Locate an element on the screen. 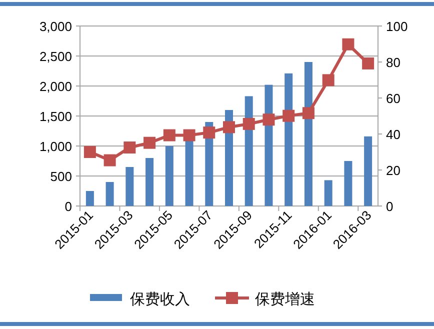 This screenshot has width=434, height=329. y2-tick-label: 0 is located at coordinates (390, 206).